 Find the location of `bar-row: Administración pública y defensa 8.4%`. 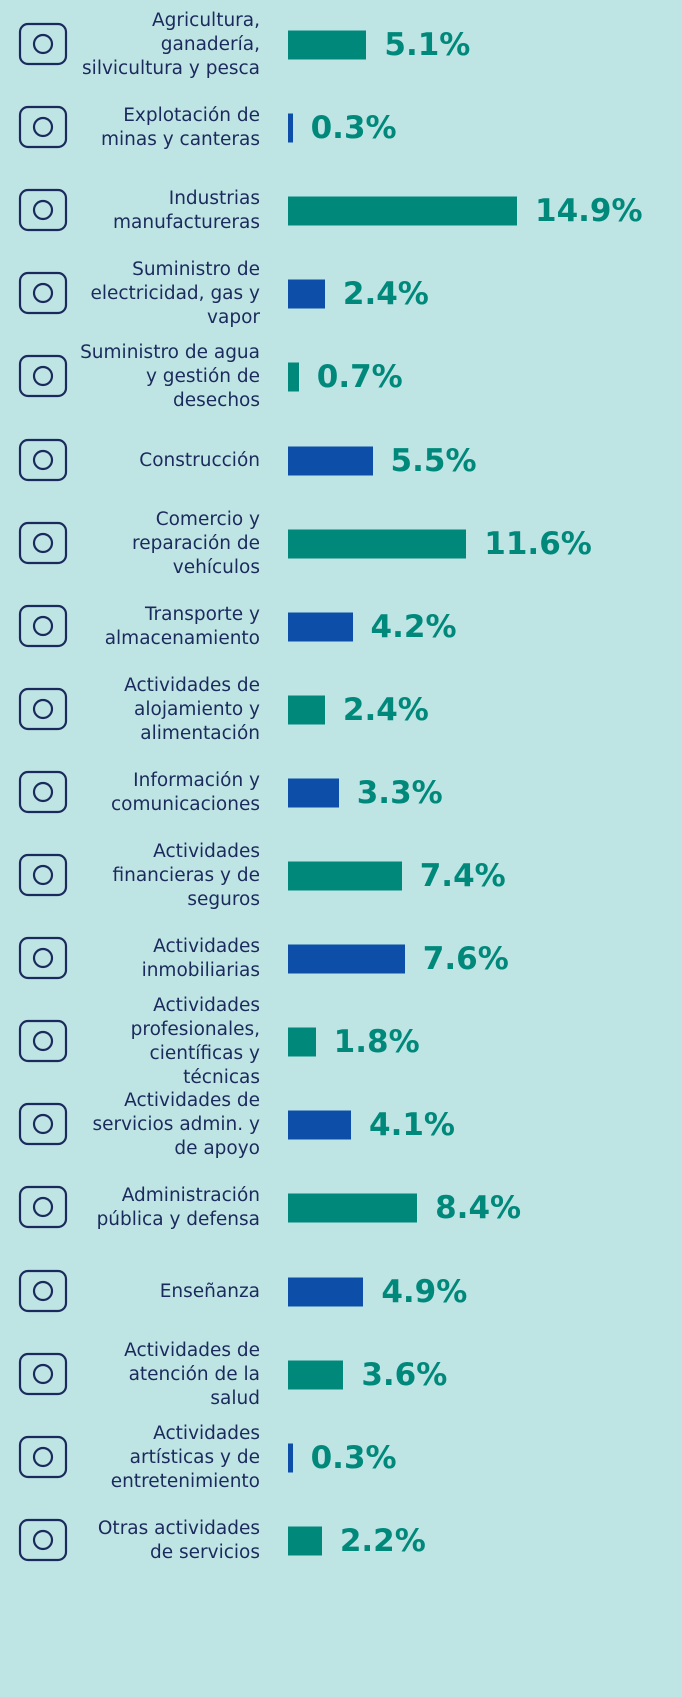

bar-row: Administración pública y defensa 8.4% is located at coordinates (341, 1208).